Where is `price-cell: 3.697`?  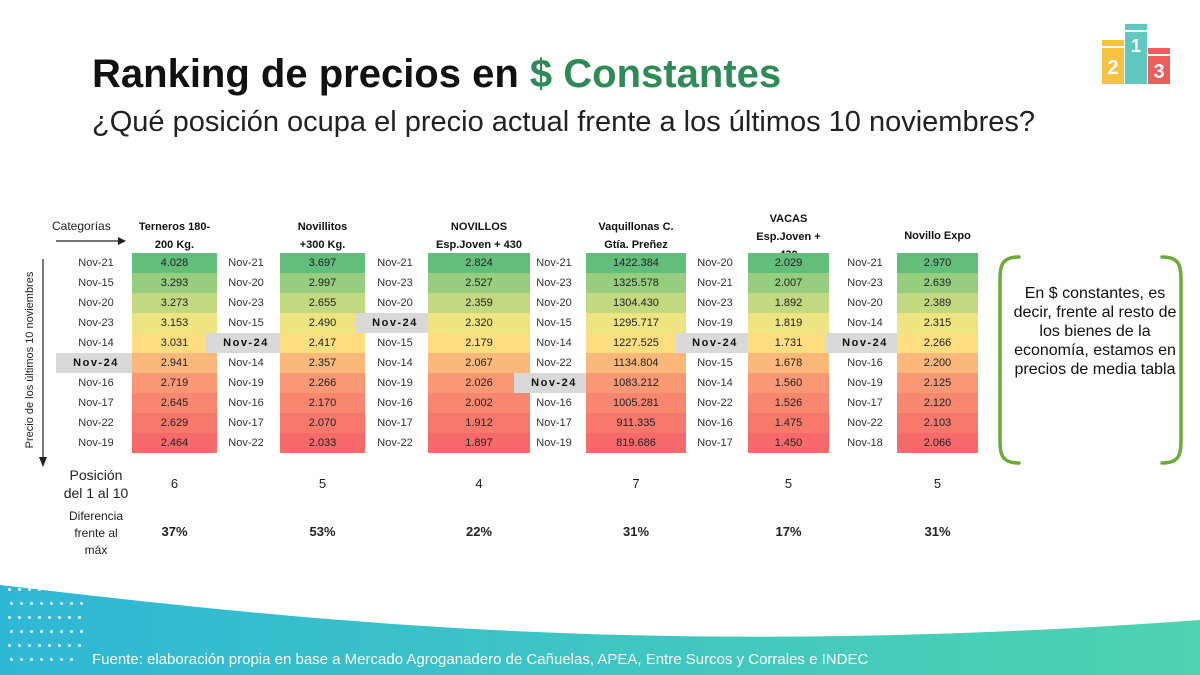
price-cell: 3.697 is located at coordinates (322, 263).